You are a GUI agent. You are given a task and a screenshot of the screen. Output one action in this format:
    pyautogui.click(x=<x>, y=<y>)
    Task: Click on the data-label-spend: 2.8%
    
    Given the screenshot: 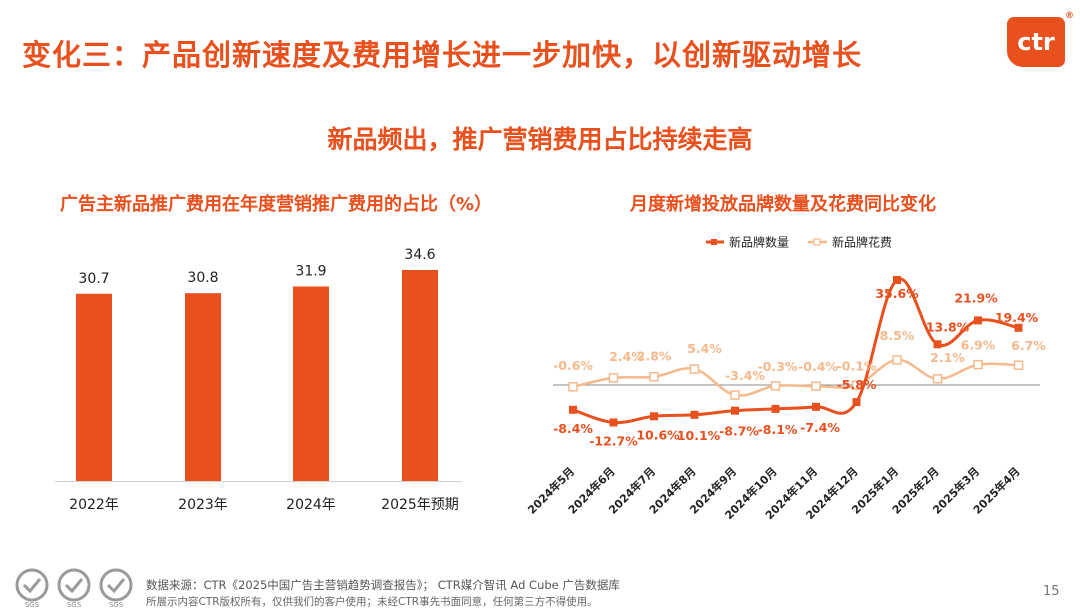 What is the action you would take?
    pyautogui.click(x=654, y=356)
    